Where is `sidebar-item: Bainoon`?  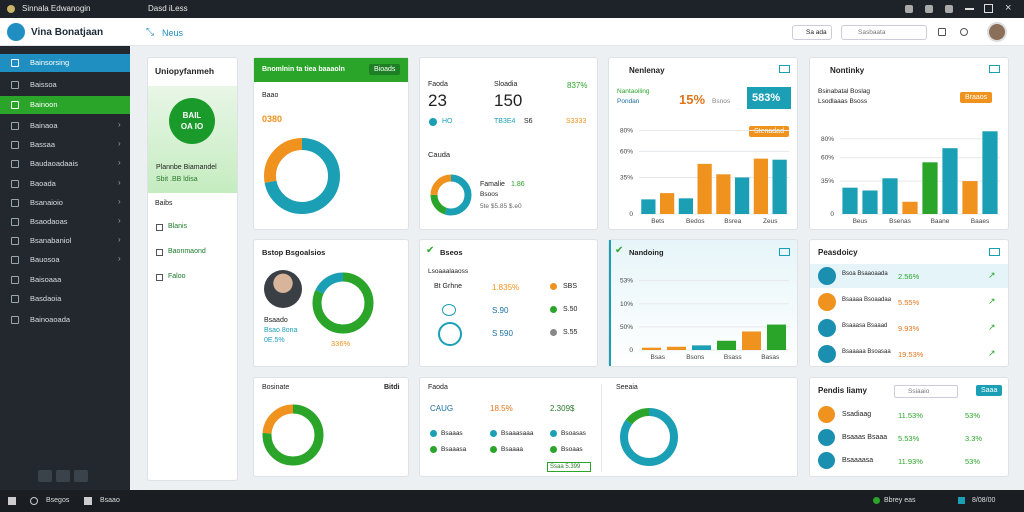 sidebar-item: Bainoon is located at coordinates (65, 105).